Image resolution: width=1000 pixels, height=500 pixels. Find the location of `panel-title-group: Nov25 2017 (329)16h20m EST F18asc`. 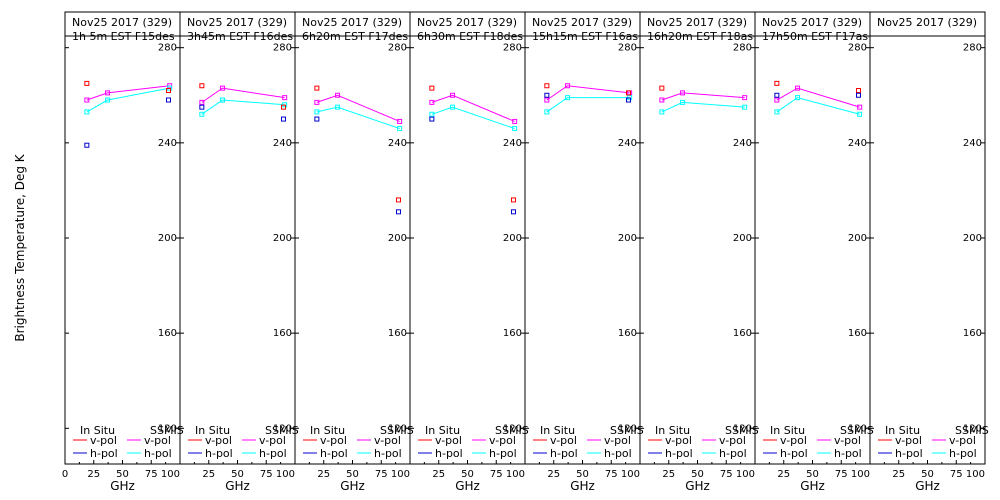

panel-title-group: Nov25 2017 (329)16h20m EST F18asc is located at coordinates (703, 29).